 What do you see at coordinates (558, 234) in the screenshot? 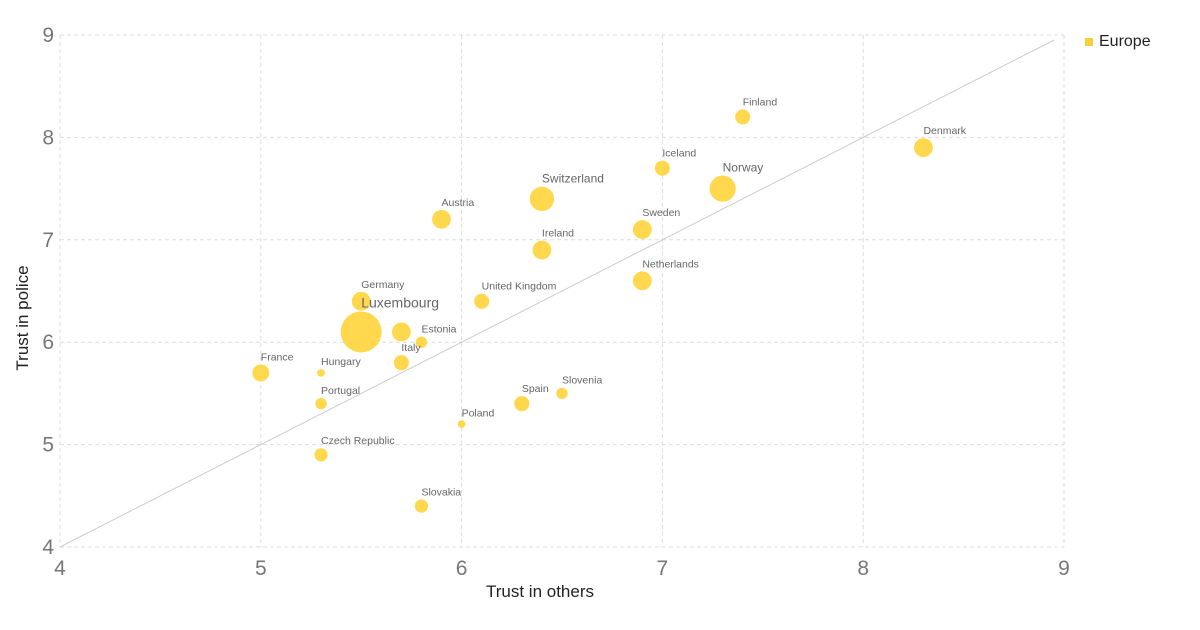
I see `point-label: Ireland` at bounding box center [558, 234].